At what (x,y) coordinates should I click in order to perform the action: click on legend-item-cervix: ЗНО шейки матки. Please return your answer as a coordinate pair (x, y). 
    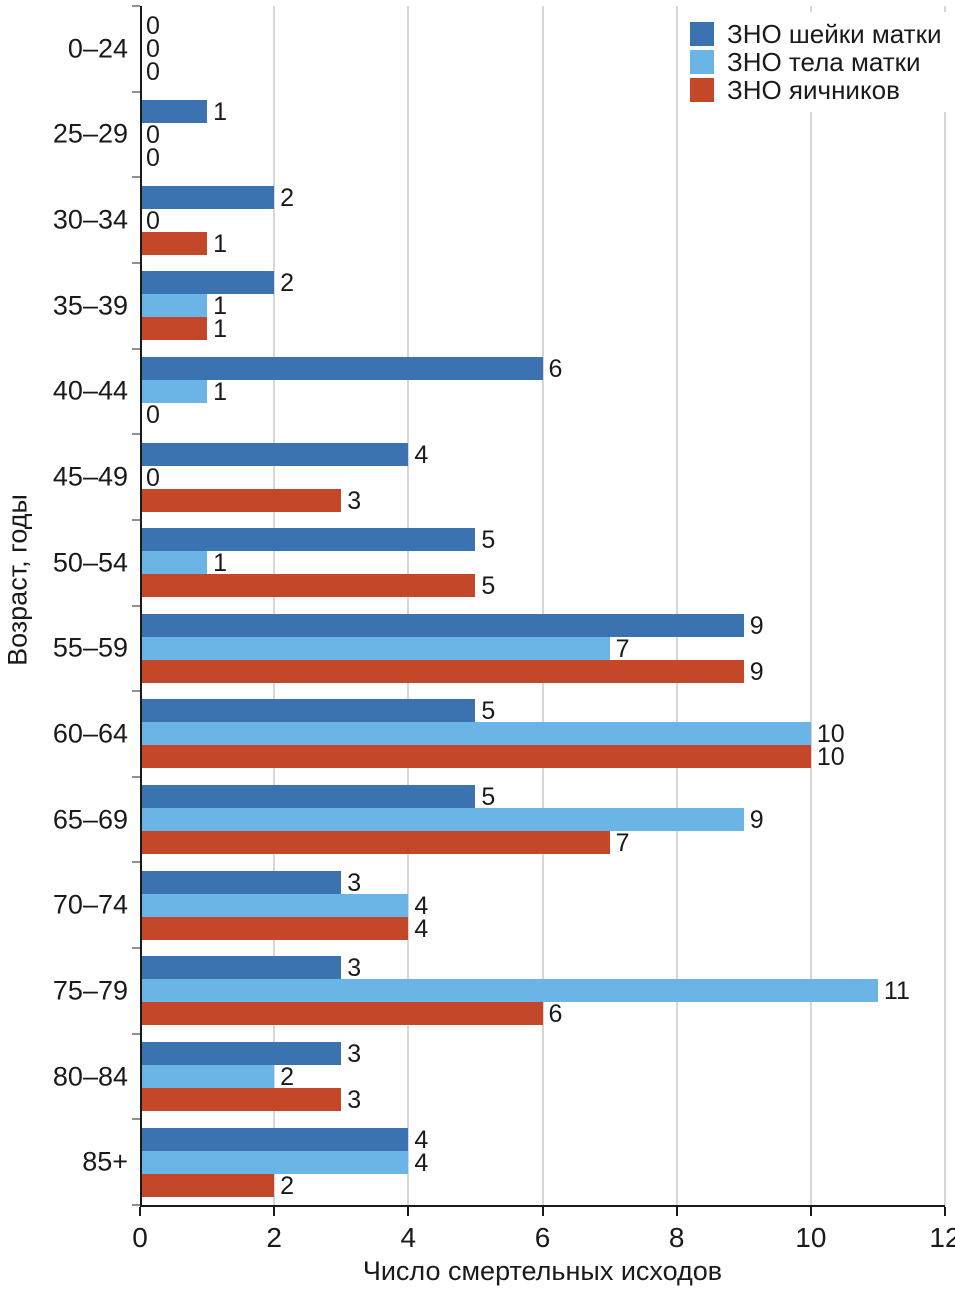
    Looking at the image, I should click on (816, 33).